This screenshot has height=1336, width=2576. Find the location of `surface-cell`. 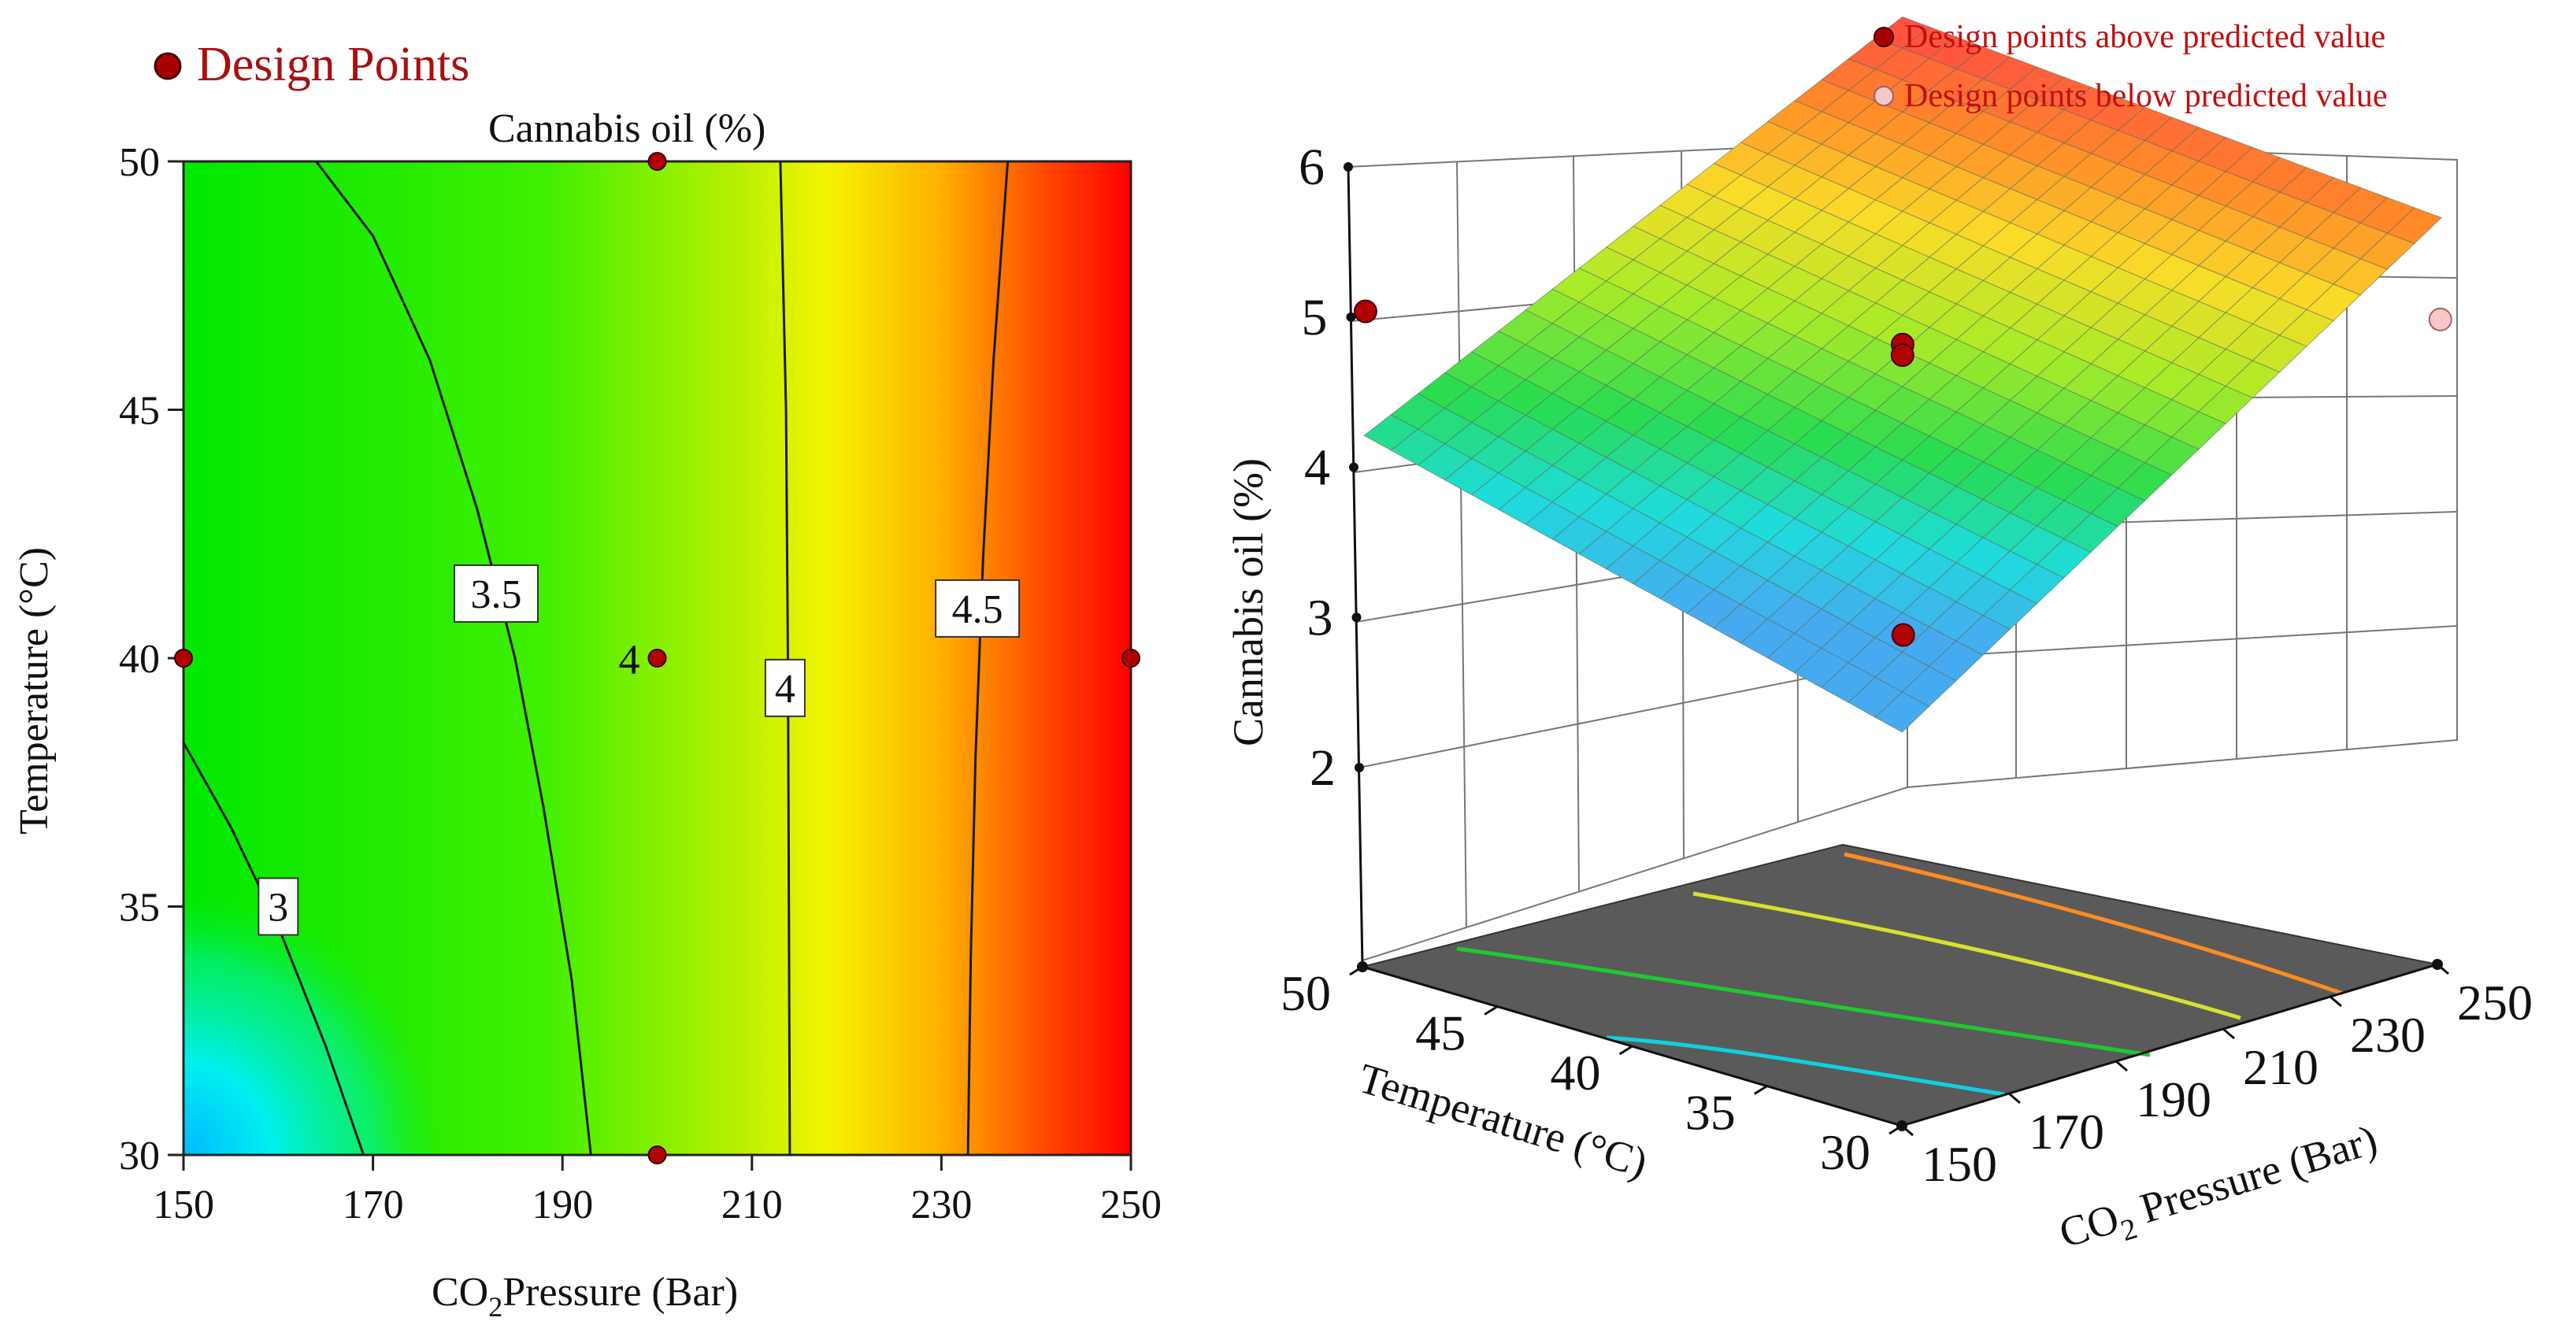

surface-cell is located at coordinates (2414, 226).